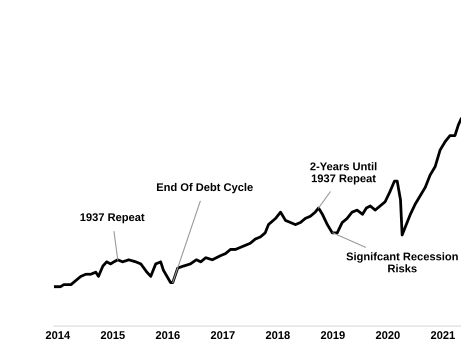  Describe the element at coordinates (278, 335) in the screenshot. I see `x-tick-label: 2018` at that location.